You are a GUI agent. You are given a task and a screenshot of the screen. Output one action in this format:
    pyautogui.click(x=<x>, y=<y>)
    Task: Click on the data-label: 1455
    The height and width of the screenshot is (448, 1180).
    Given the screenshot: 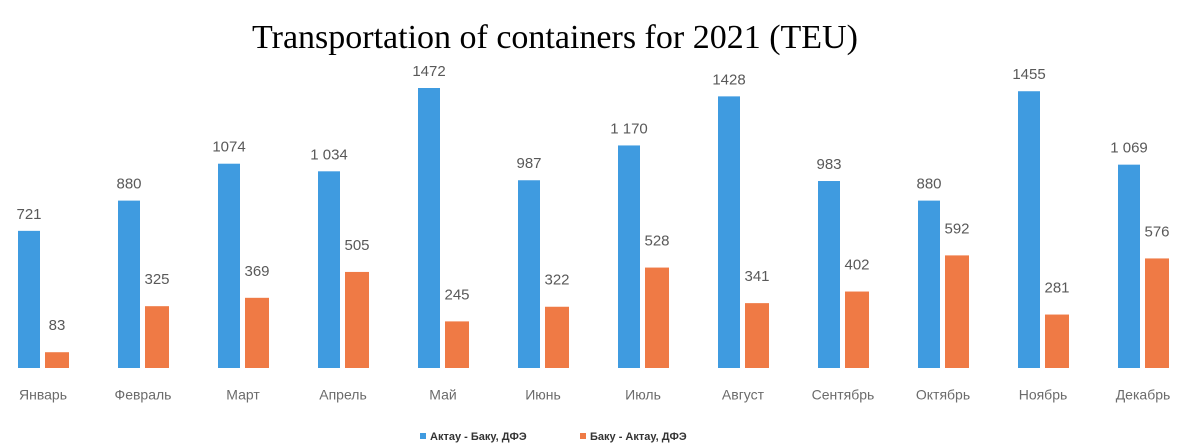 What is the action you would take?
    pyautogui.click(x=1028, y=74)
    